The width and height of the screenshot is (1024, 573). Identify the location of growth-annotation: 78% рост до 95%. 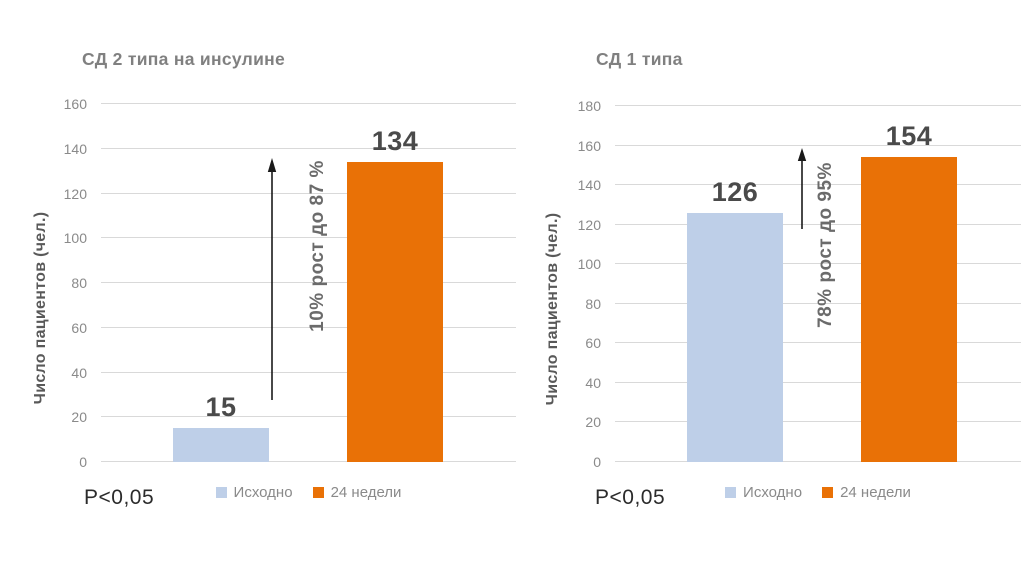
(825, 245).